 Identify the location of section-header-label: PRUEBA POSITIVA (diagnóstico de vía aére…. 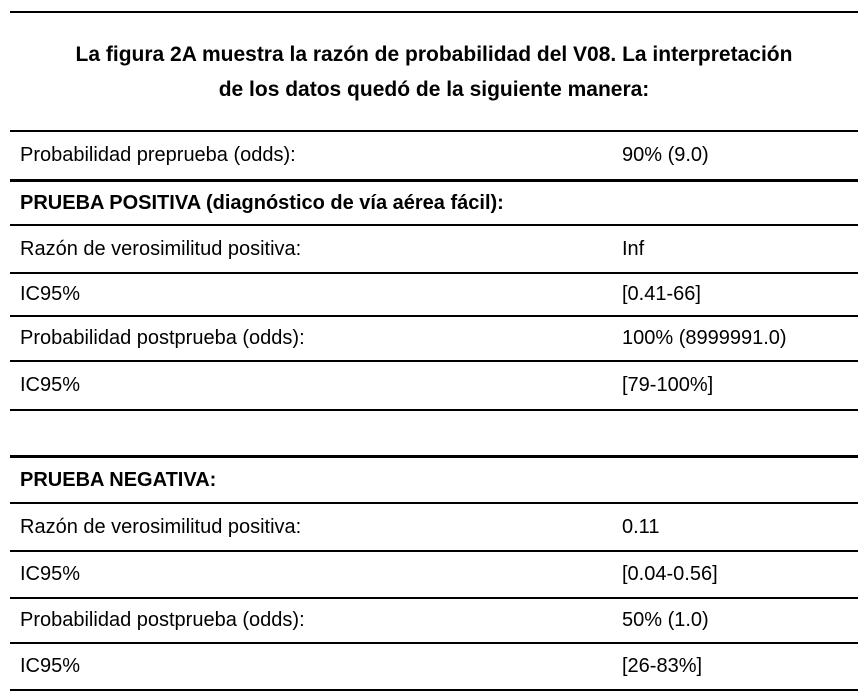
(262, 202).